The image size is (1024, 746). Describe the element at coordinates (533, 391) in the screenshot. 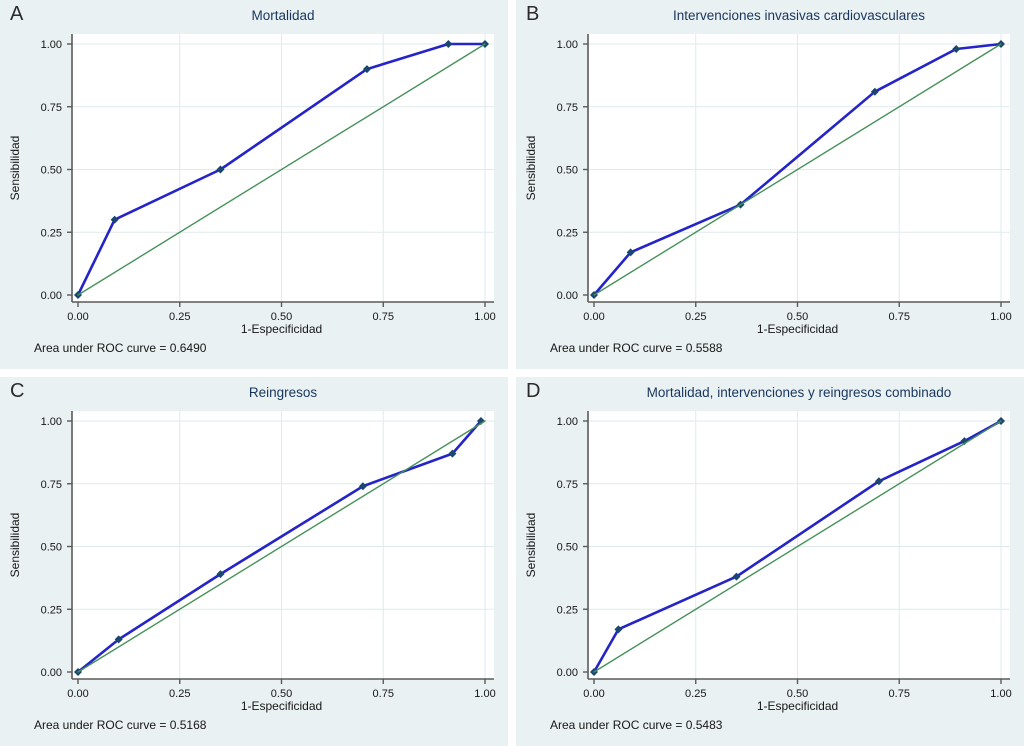

I see `panel-letter: D` at that location.